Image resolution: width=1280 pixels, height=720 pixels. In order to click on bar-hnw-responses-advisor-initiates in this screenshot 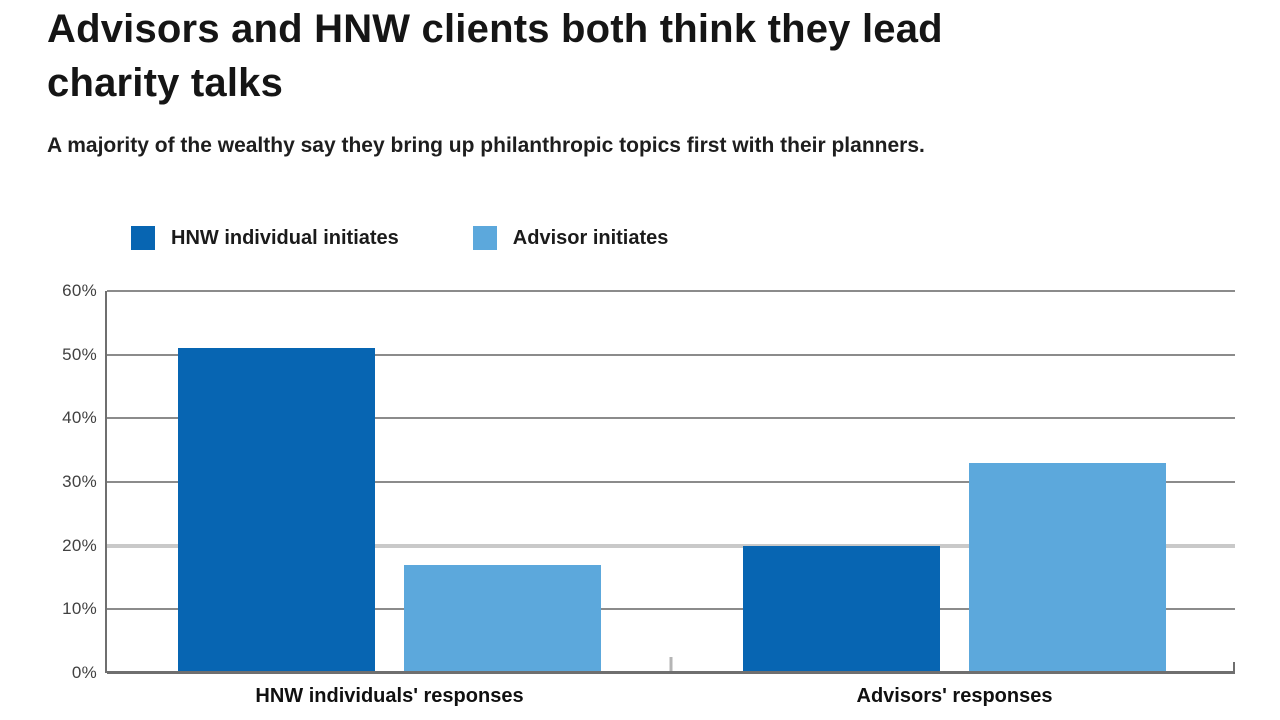, I will do `click(502, 618)`.